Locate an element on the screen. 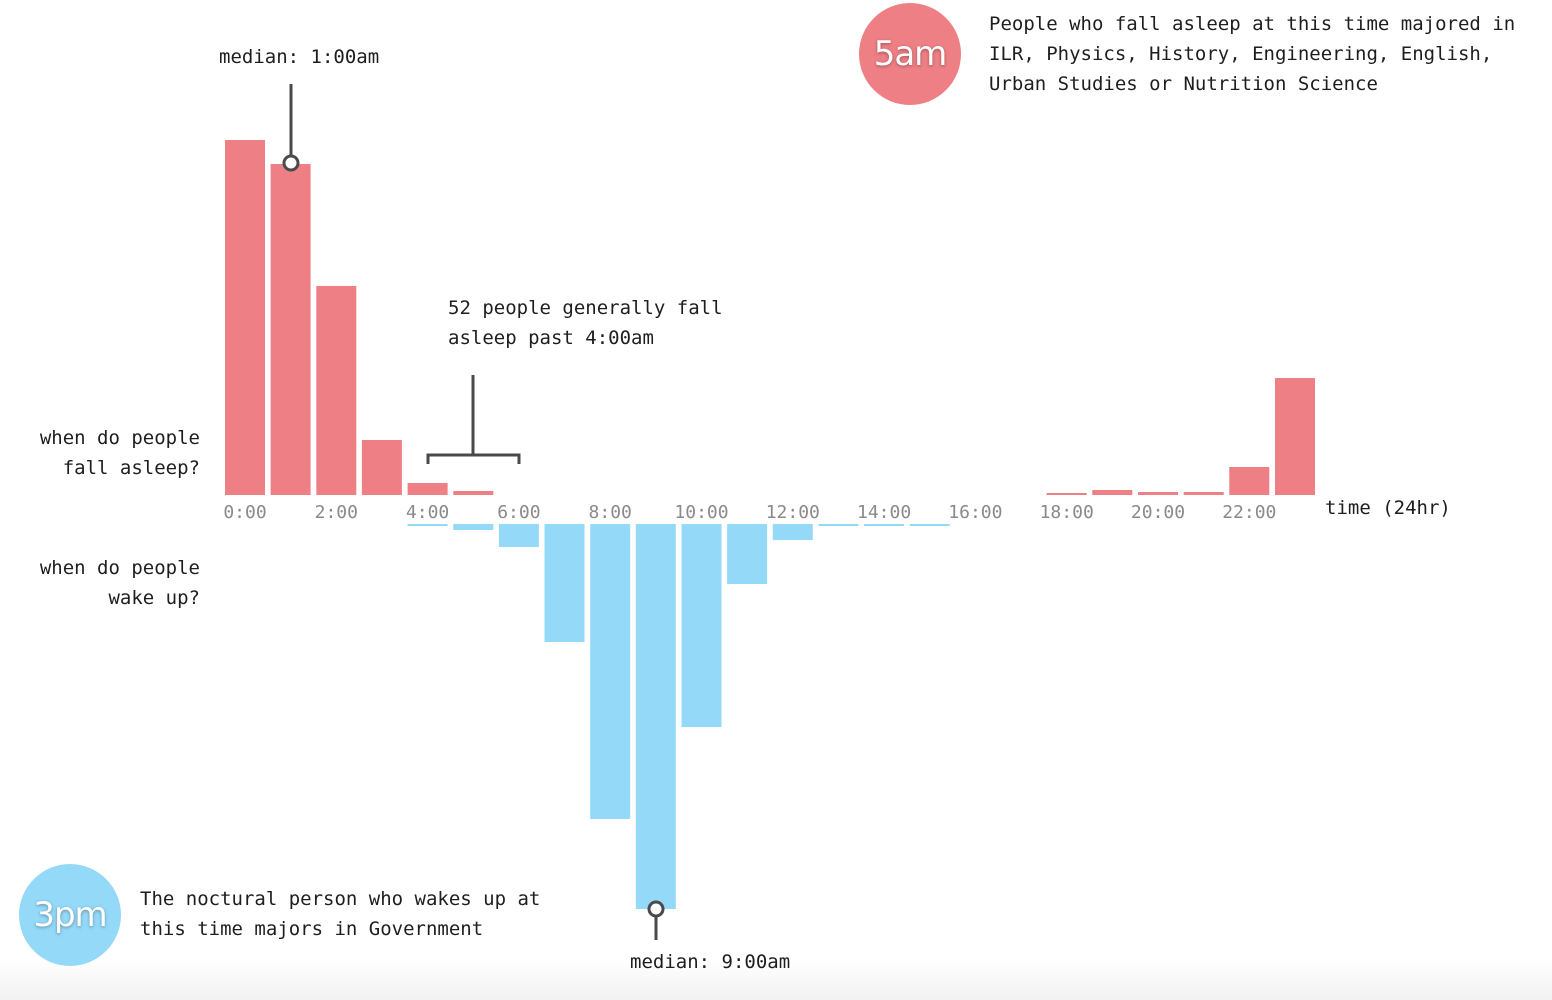 This screenshot has width=1552, height=1000. x-tick-label: 8:00 is located at coordinates (610, 512).